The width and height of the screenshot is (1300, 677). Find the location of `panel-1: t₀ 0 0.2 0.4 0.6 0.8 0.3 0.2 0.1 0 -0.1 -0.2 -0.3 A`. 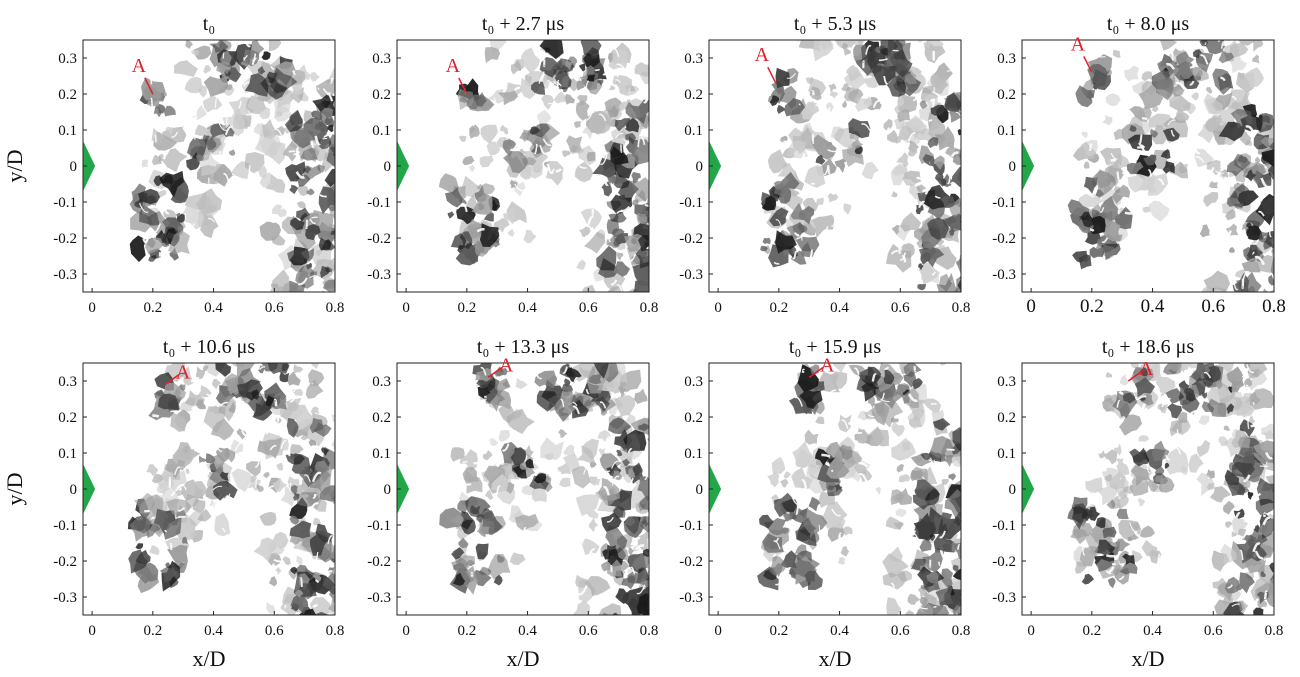

panel-1: t₀ 0 0.2 0.4 0.6 0.8 0.3 0.2 0.1 0 -0.1 -0.2 -0.3 A is located at coordinates (198, 164).